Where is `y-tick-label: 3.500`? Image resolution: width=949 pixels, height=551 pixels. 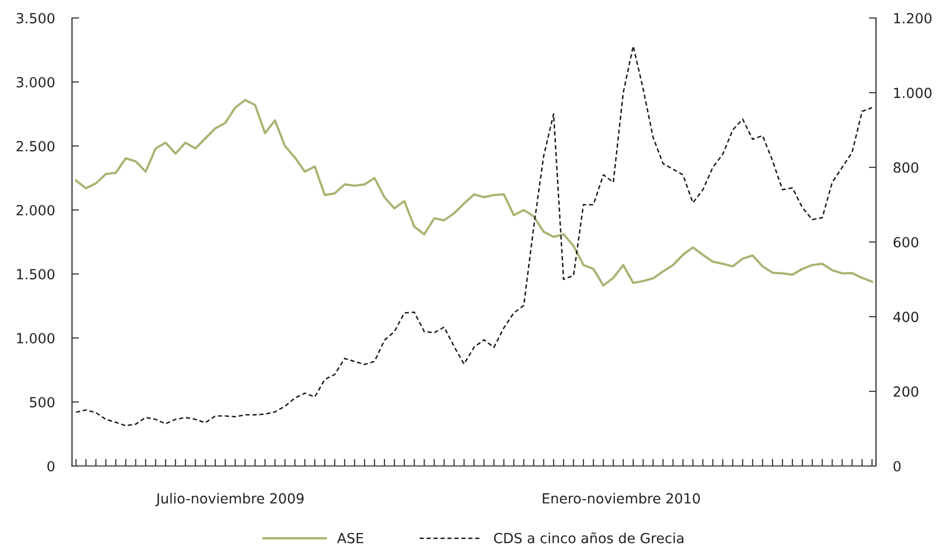 y-tick-label: 3.500 is located at coordinates (35, 18).